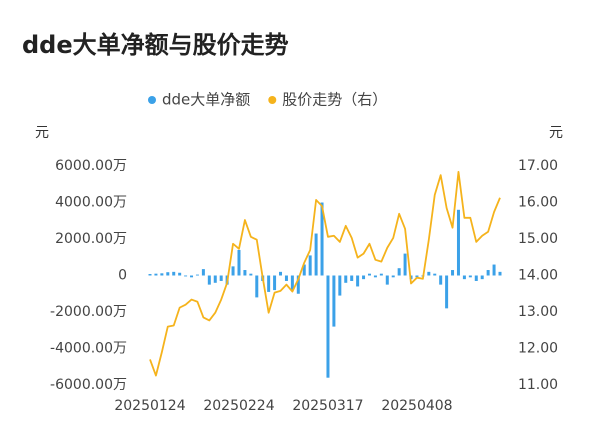 This screenshot has height=446, width=600. I want to click on y2-tick-label: 14.00, so click(538, 276).